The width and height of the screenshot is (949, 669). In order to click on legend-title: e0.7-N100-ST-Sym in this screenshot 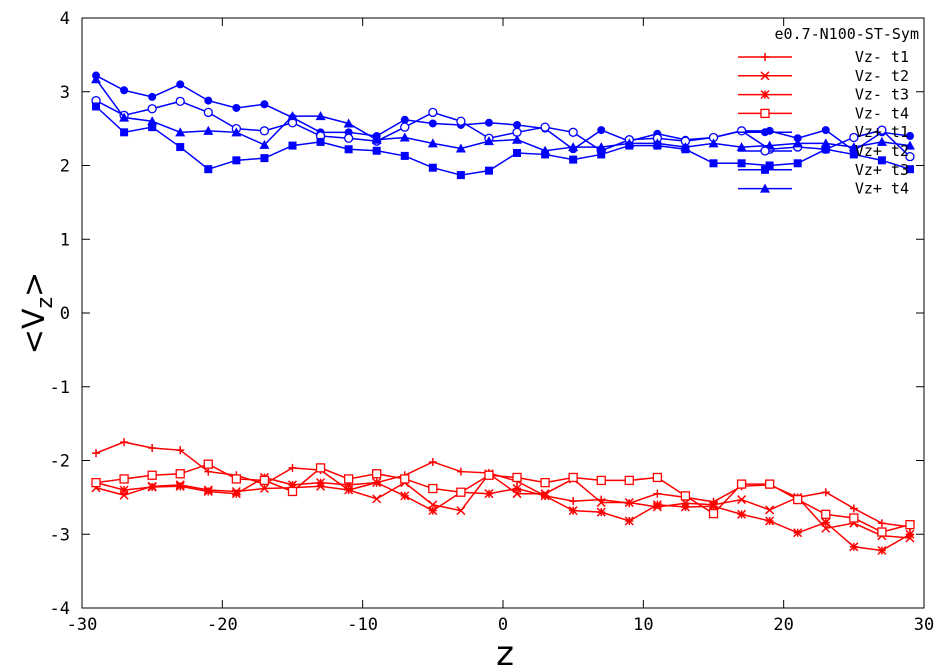, I will do `click(847, 34)`.